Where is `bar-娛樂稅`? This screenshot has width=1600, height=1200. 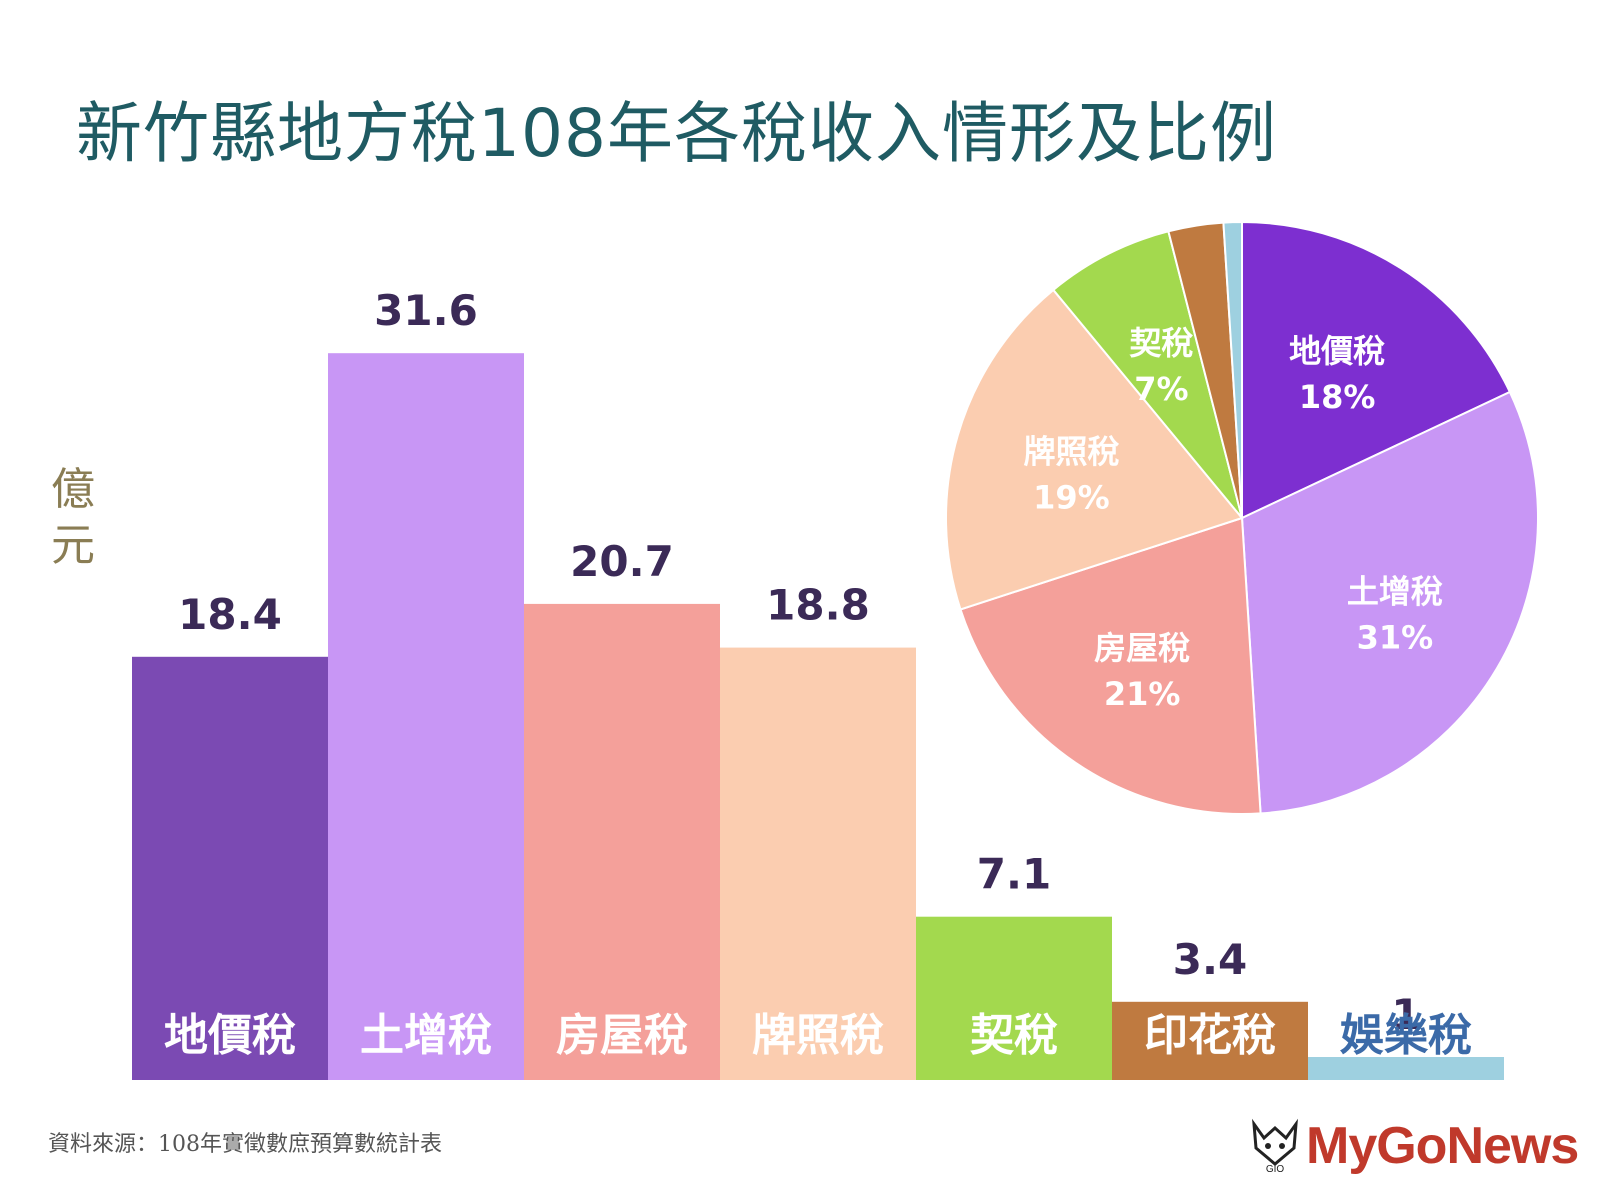
bar-娛樂稅 is located at coordinates (1406, 1068).